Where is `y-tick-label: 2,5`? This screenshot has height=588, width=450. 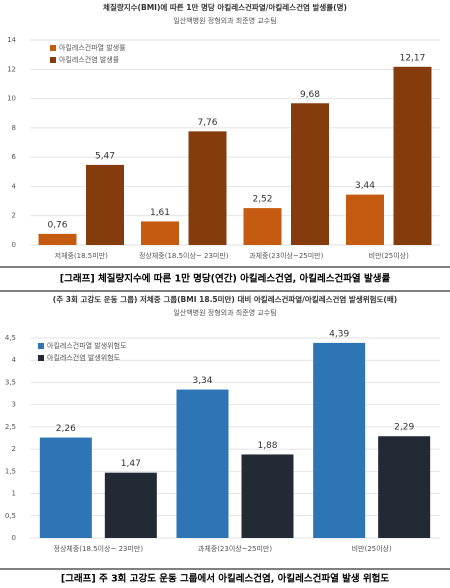
y-tick-label: 2,5 is located at coordinates (10, 427).